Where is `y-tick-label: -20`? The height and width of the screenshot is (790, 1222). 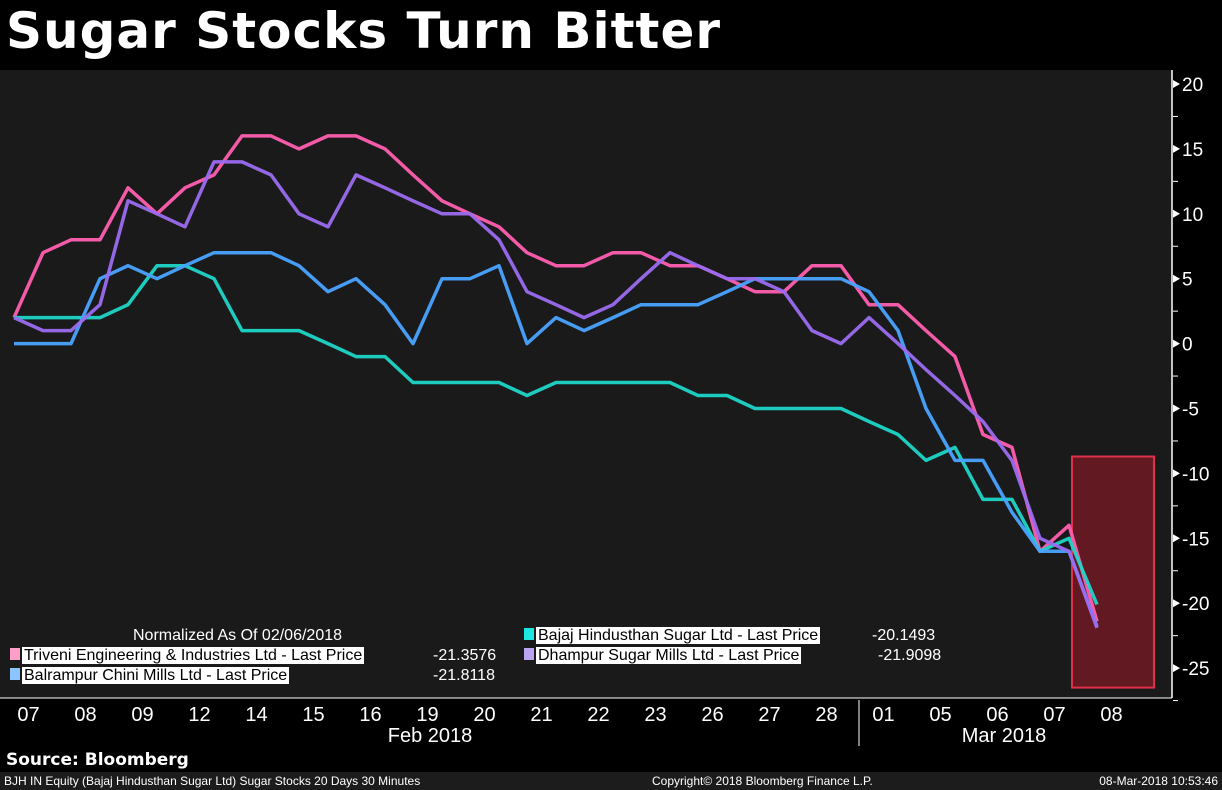 y-tick-label: -20 is located at coordinates (1195, 604).